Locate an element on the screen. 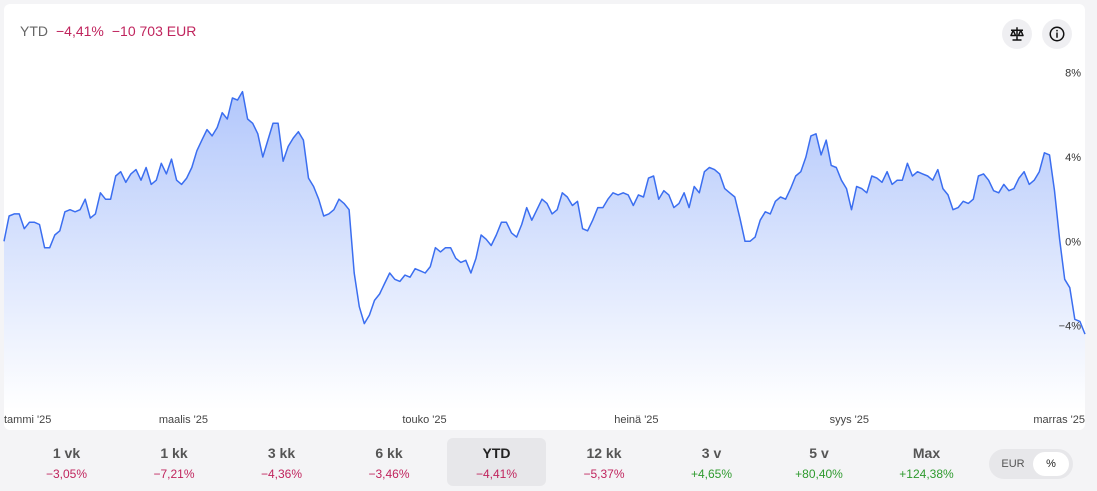  balance-scale-icon is located at coordinates (1017, 34).